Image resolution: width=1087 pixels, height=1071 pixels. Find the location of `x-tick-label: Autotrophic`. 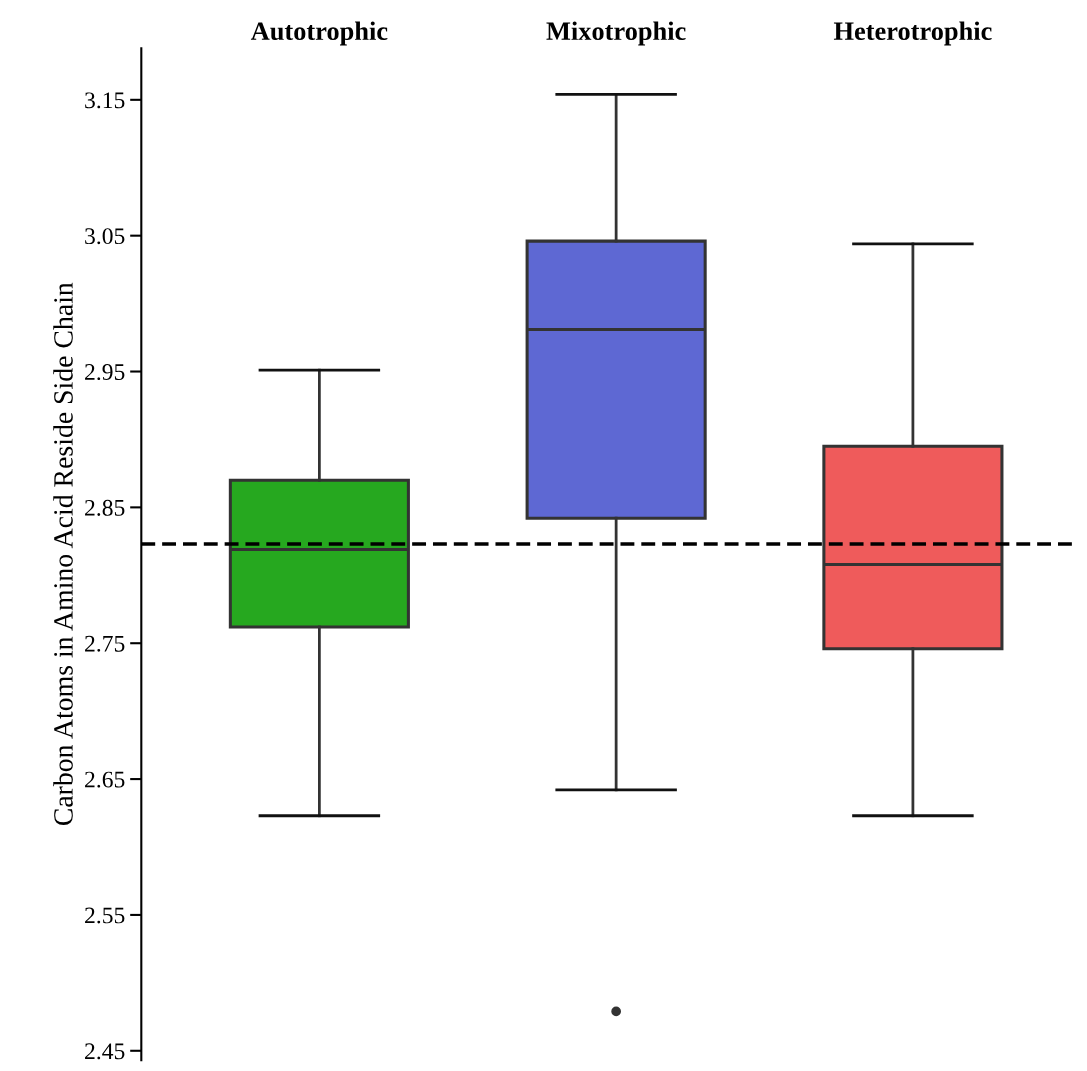

x-tick-label: Autotrophic is located at coordinates (319, 33).